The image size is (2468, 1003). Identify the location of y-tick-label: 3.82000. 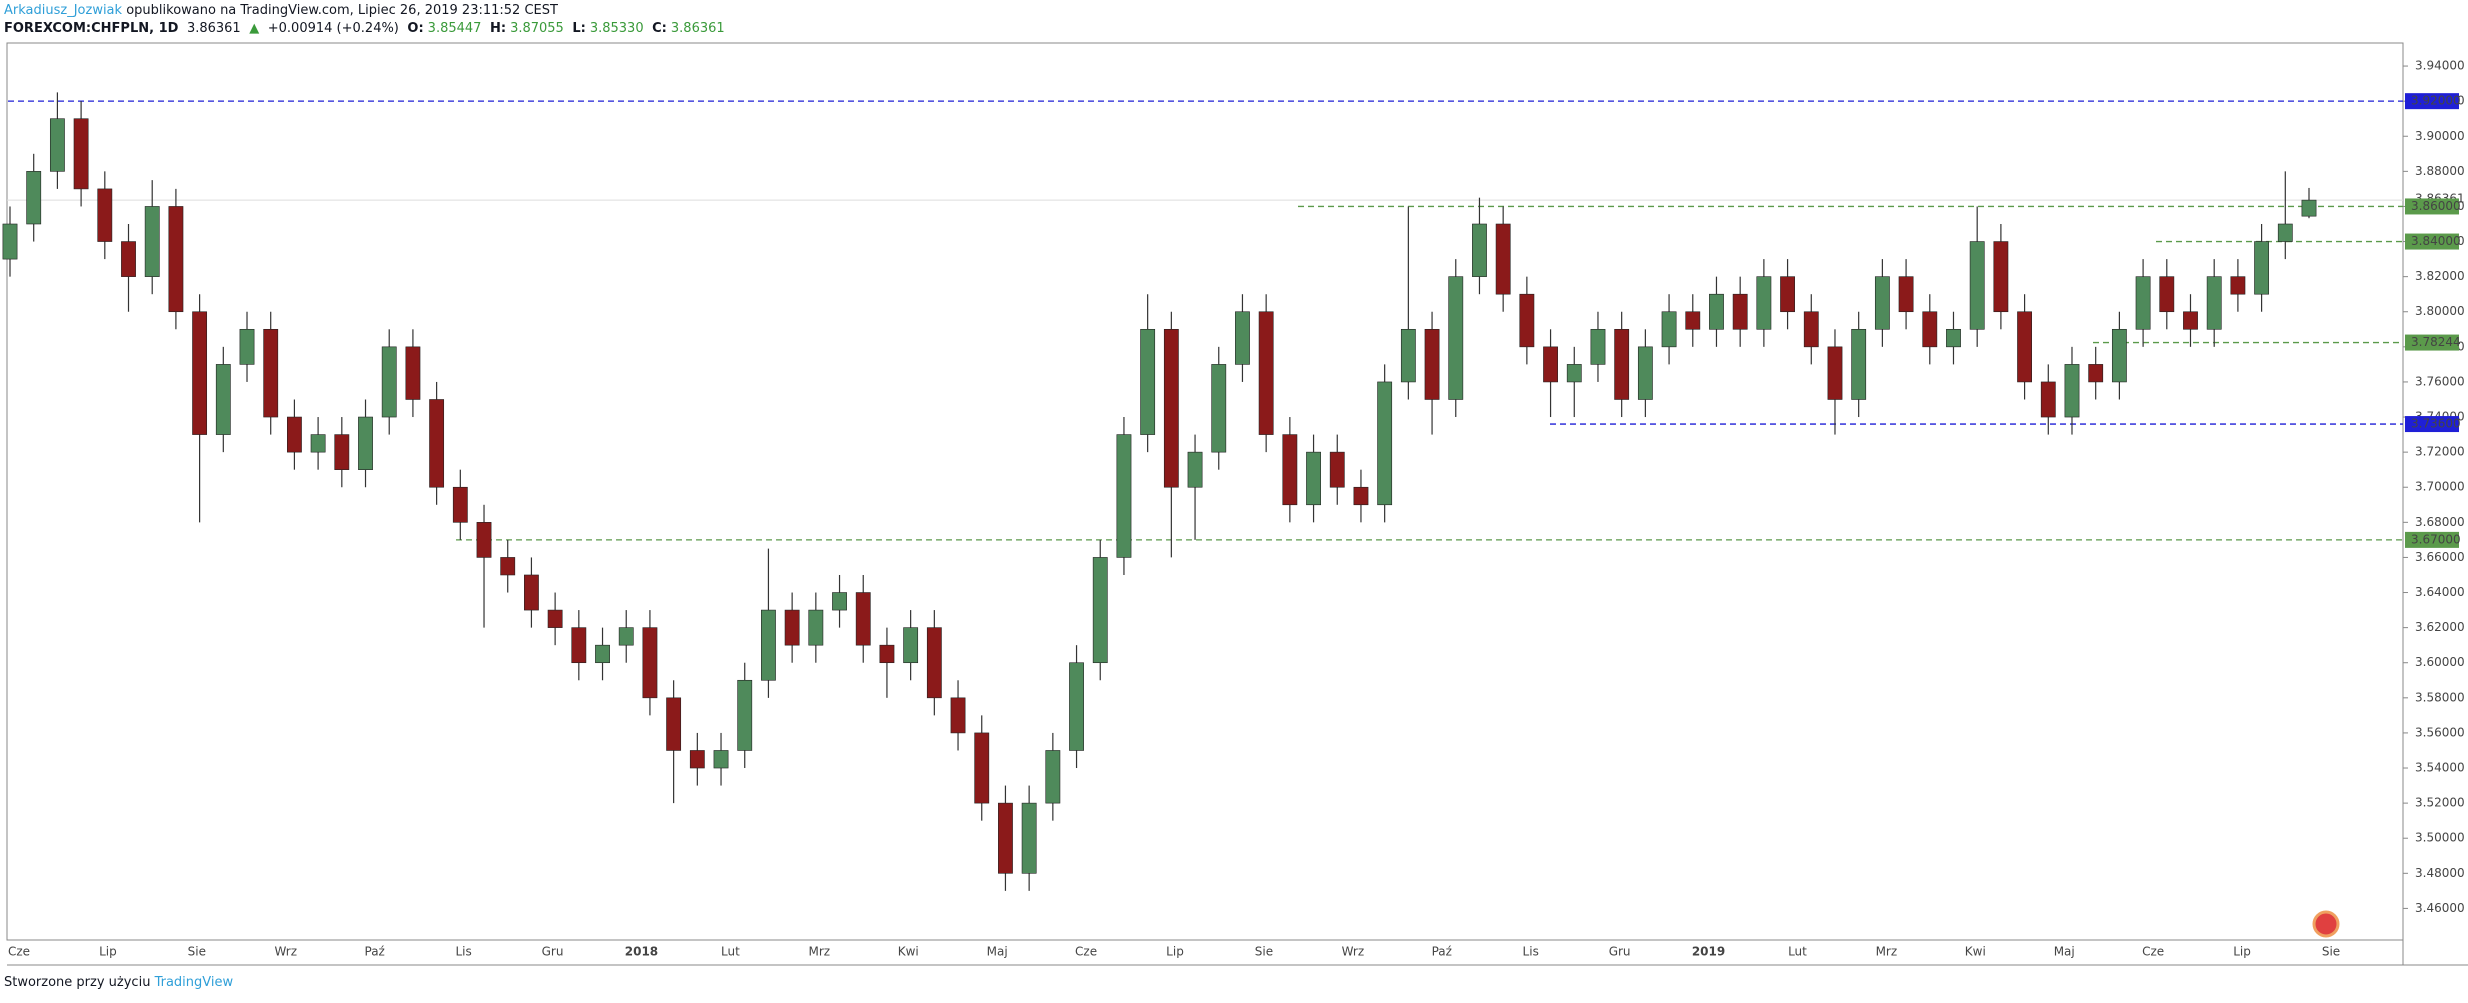
(2440, 276).